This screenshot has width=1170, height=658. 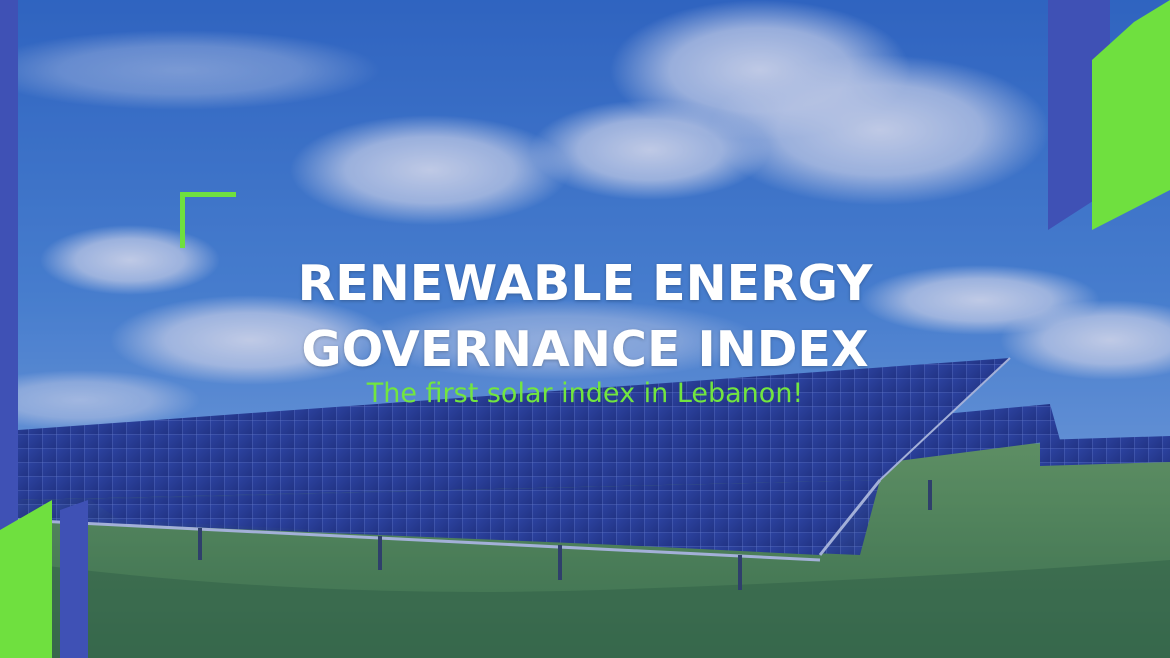 What do you see at coordinates (585, 349) in the screenshot?
I see `title-line-2: GOVERNANCE INDEX` at bounding box center [585, 349].